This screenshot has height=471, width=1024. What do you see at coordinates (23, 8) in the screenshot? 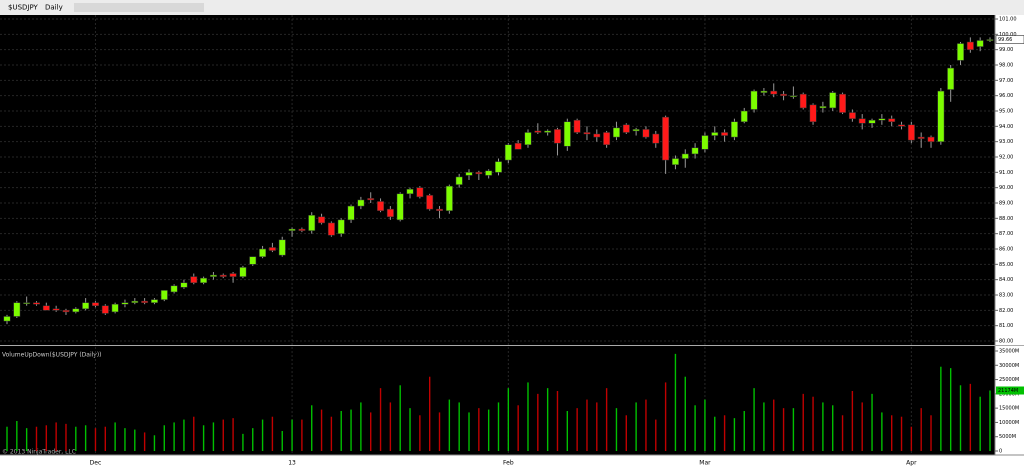
I see `symbol: $USDJPY` at bounding box center [23, 8].